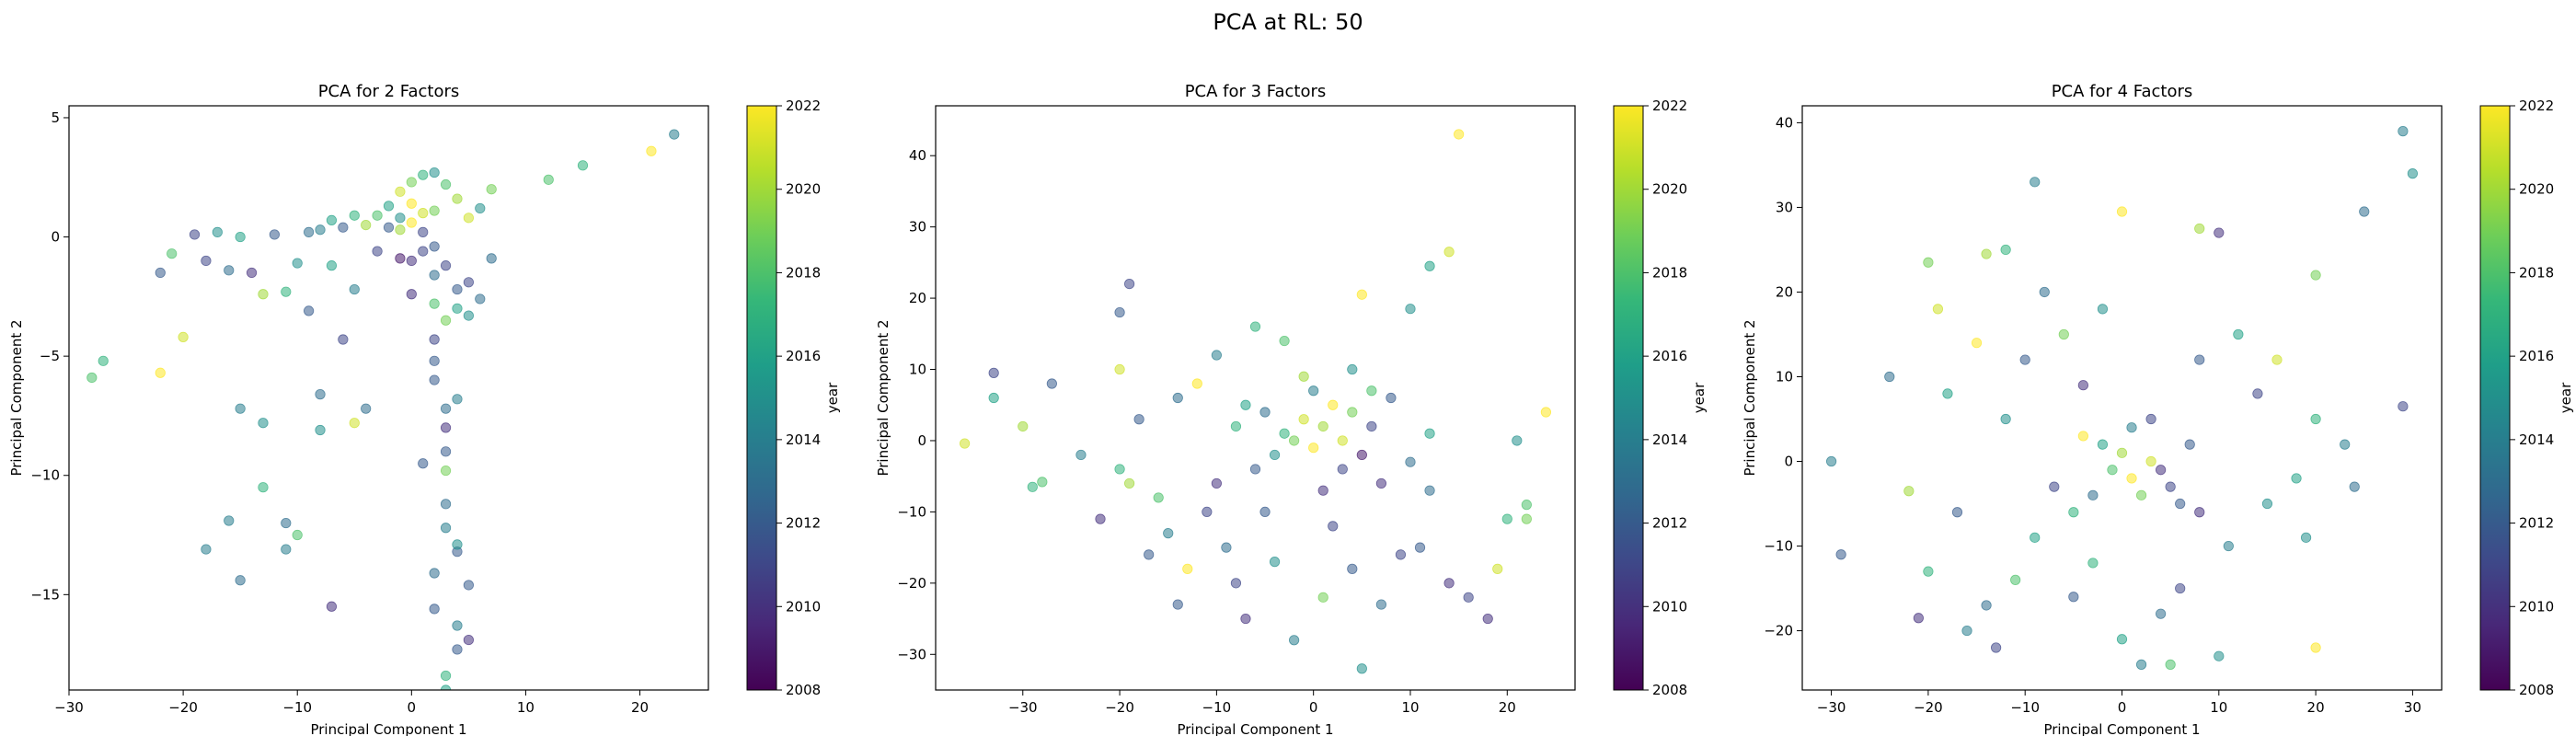  What do you see at coordinates (2122, 707) in the screenshot?
I see `x-tick-label: 0` at bounding box center [2122, 707].